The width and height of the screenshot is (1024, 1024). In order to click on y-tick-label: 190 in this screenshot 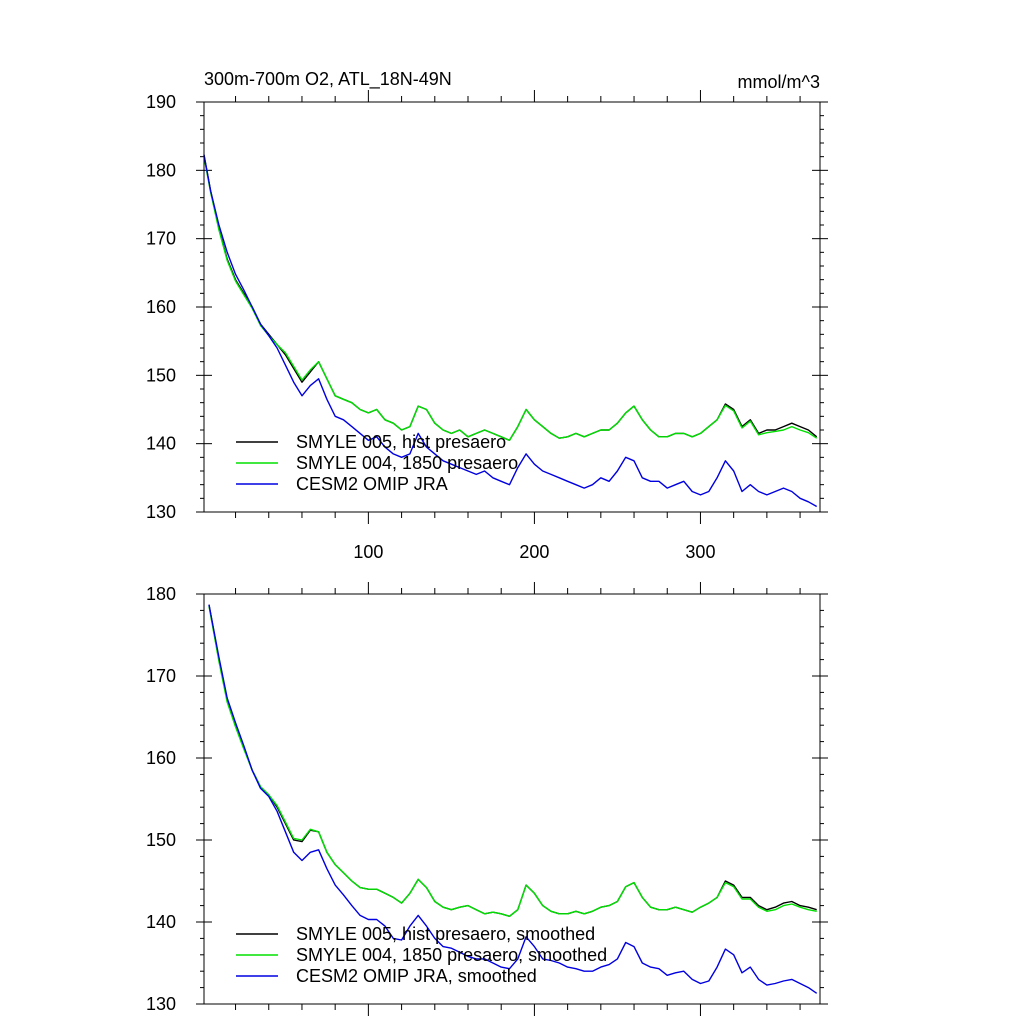, I will do `click(161, 102)`.